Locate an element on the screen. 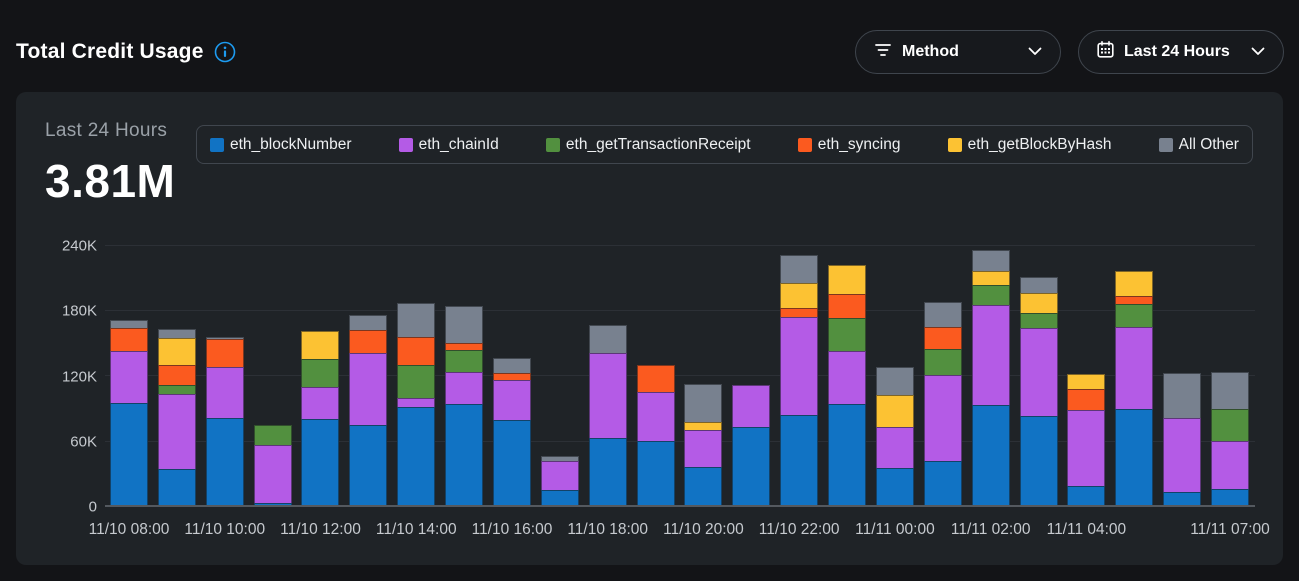 This screenshot has height=581, width=1299. x-tick-label: 11/10 22:00 is located at coordinates (799, 529).